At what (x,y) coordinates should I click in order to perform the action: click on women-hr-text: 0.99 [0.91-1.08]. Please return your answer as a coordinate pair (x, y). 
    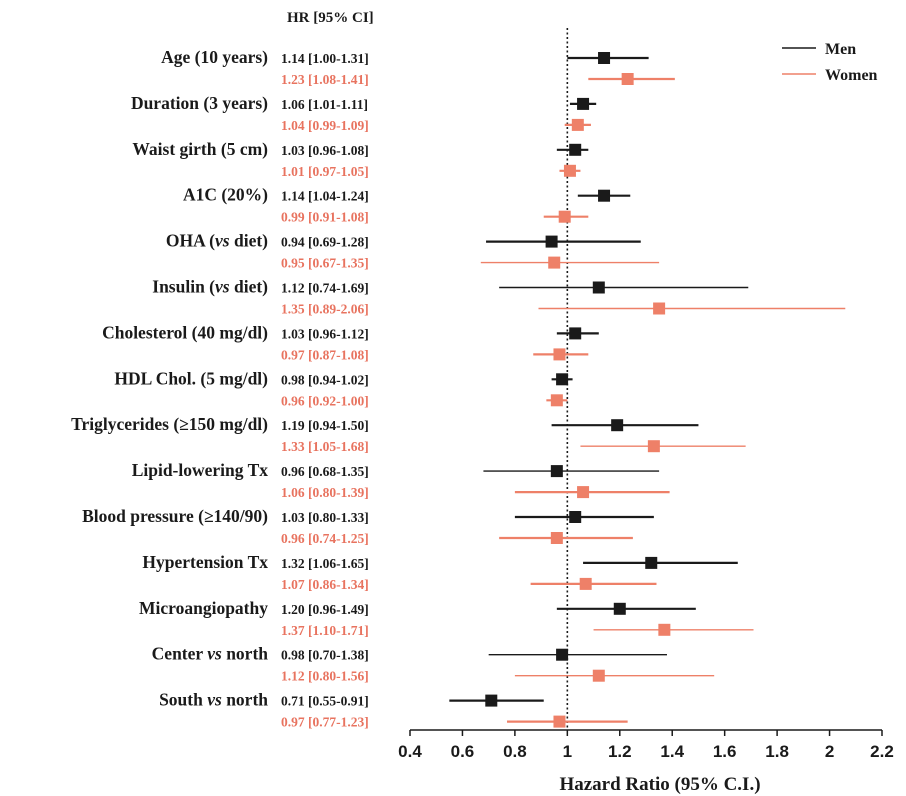
    Looking at the image, I should click on (325, 217).